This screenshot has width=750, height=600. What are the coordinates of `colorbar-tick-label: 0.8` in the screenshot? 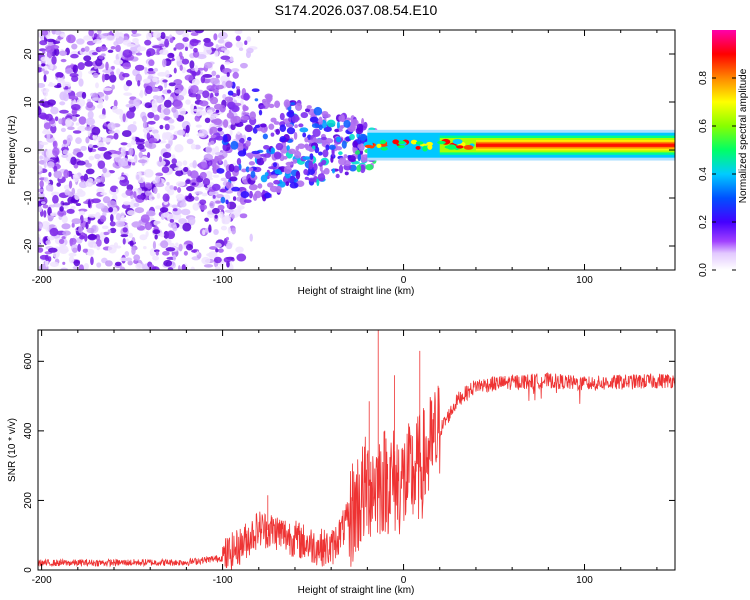 It's located at (703, 78).